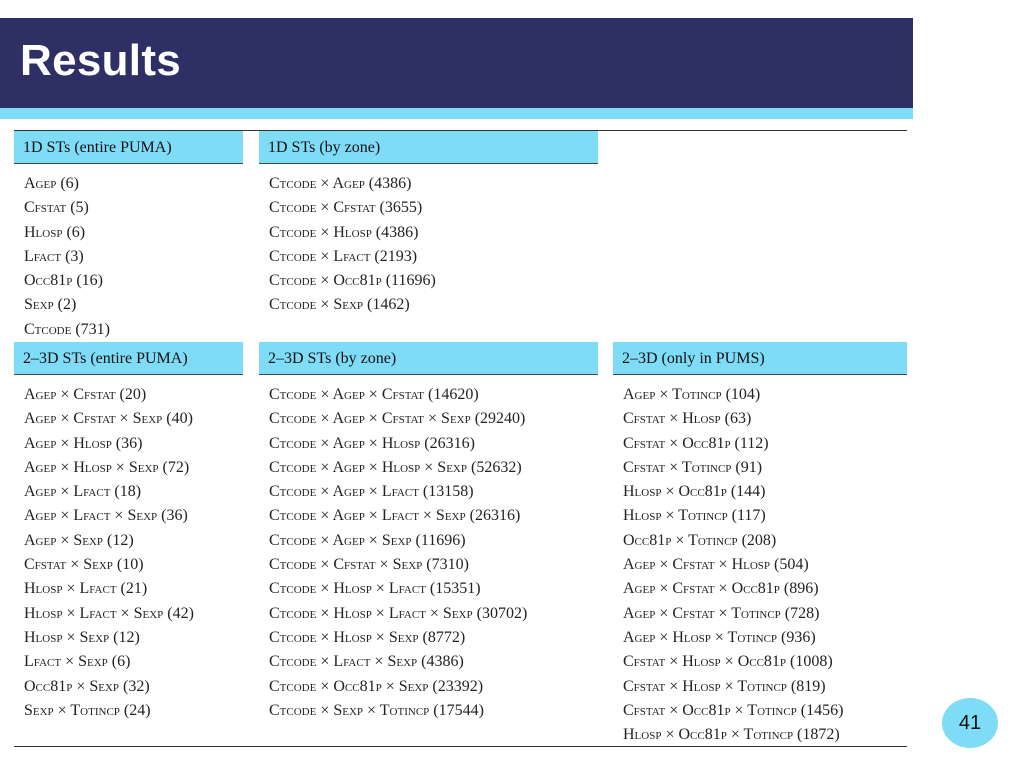 The height and width of the screenshot is (767, 1023). I want to click on list-item: Agep × Sexp (12), so click(79, 540).